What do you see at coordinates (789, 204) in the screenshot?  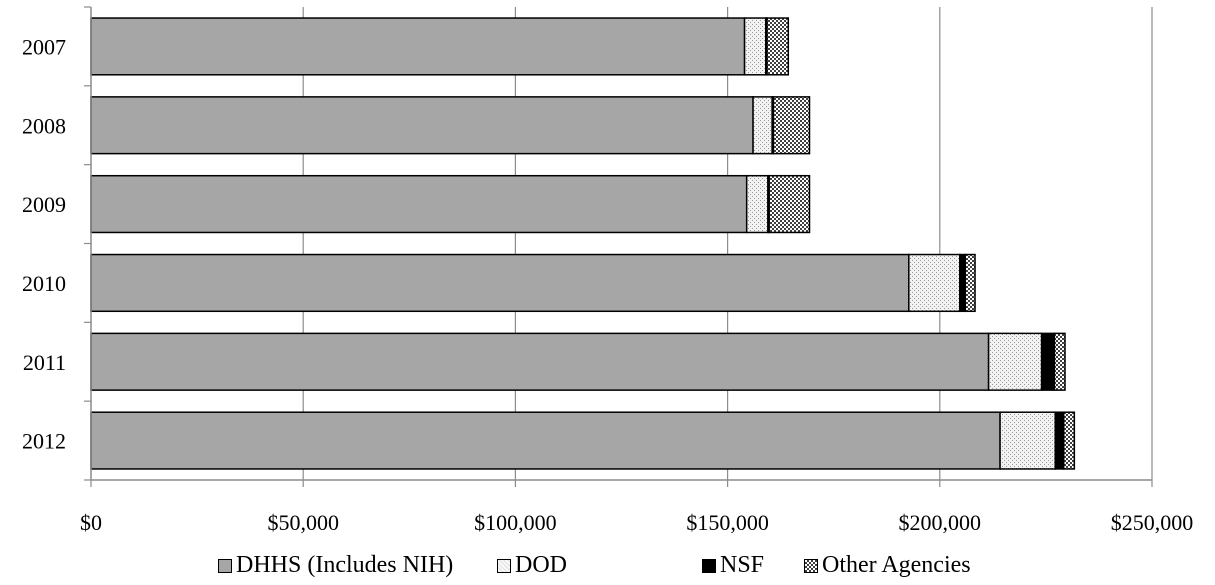 I see `bar-segment-2009-other-agencies` at bounding box center [789, 204].